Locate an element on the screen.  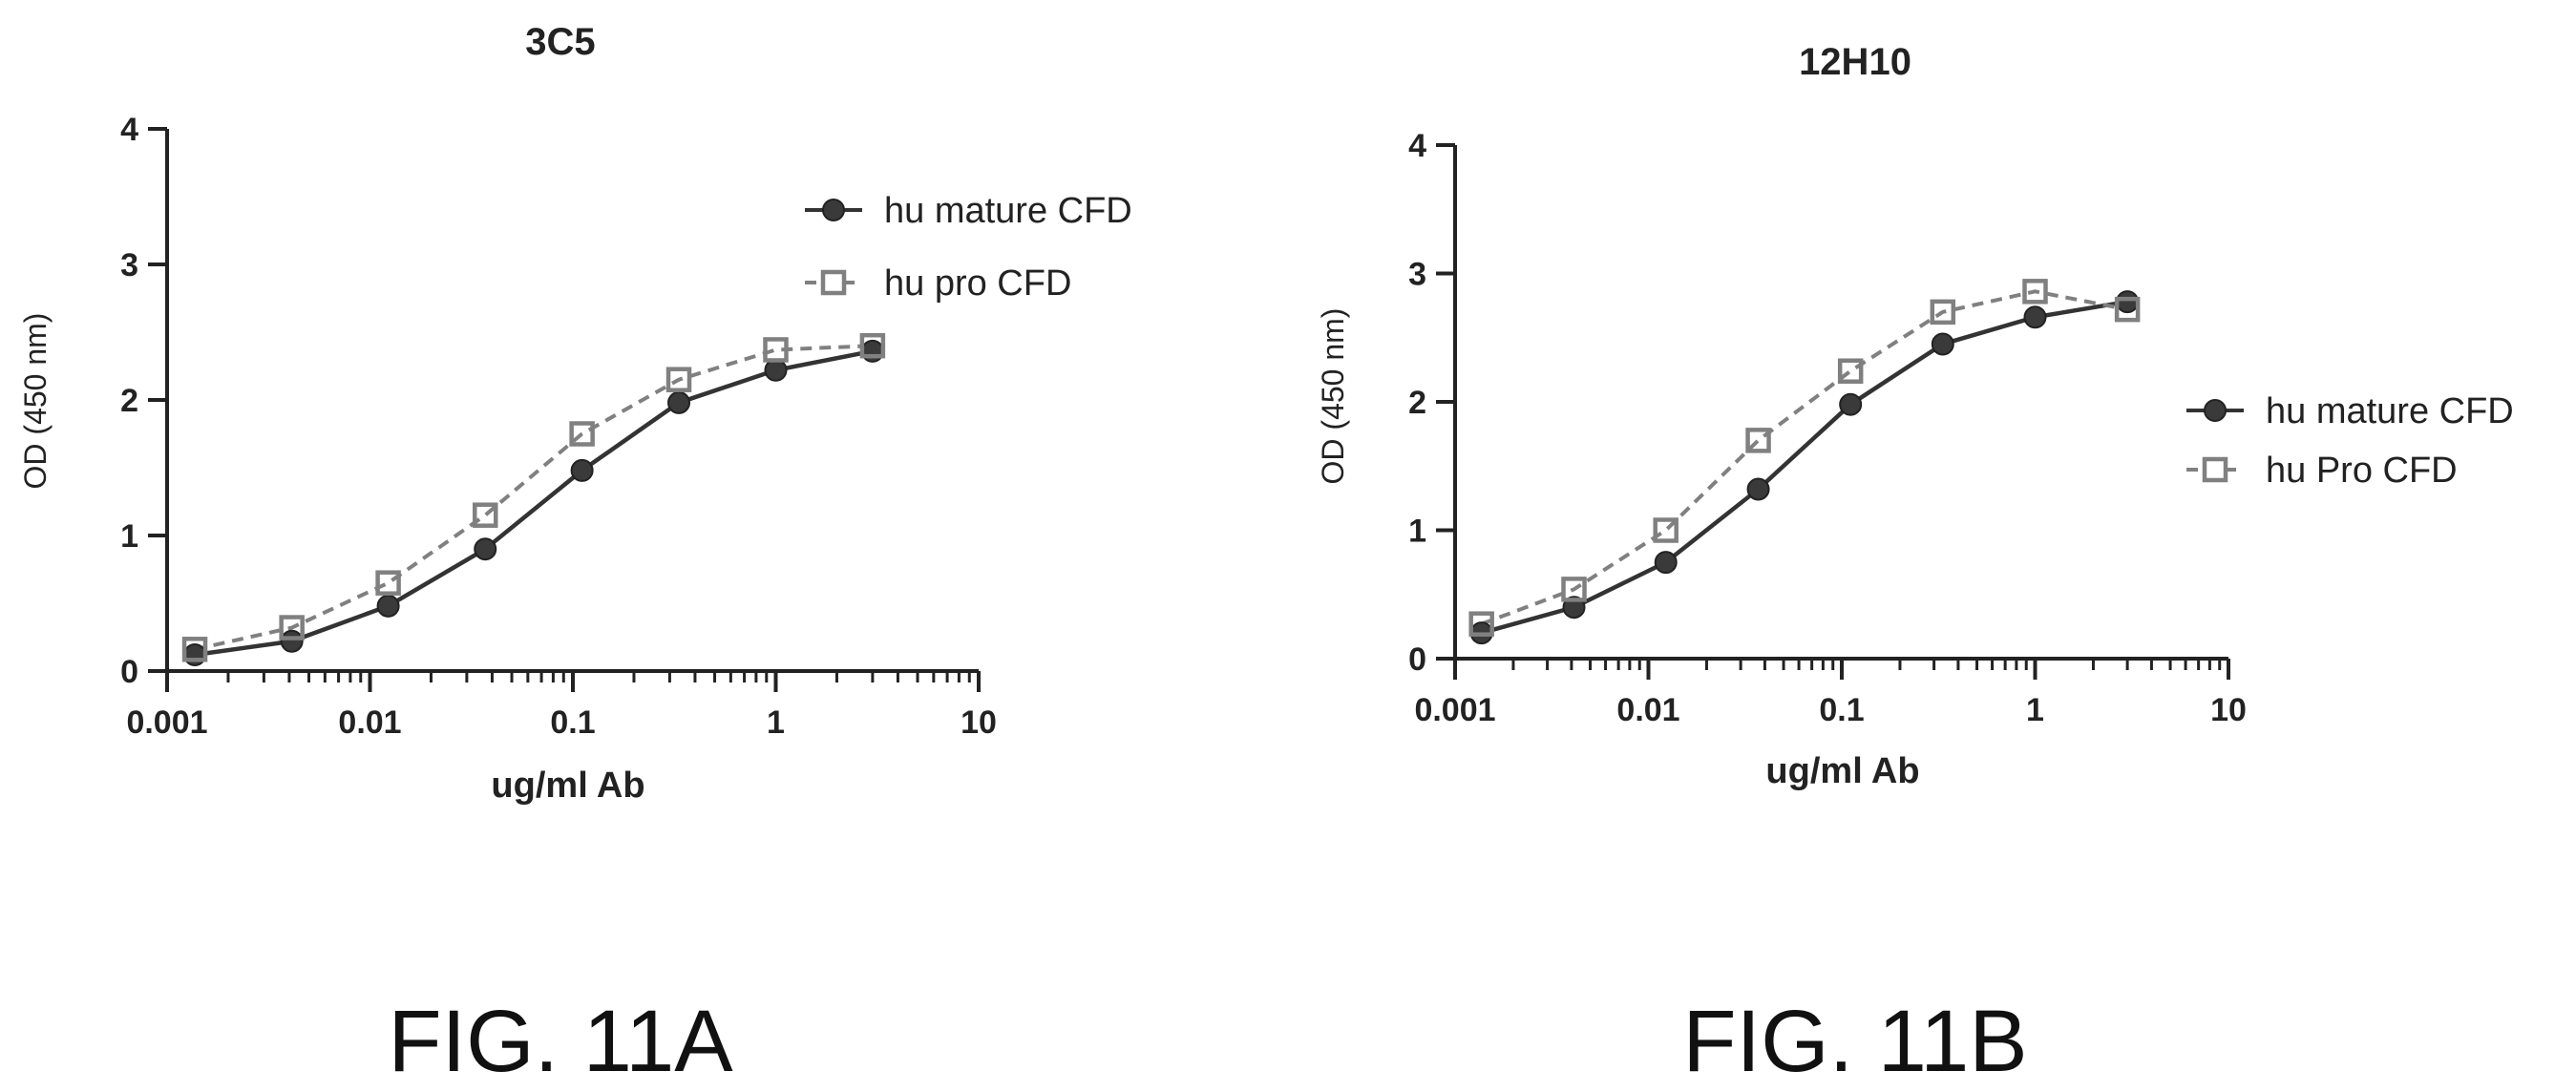
legend: hu mature CFD hu Pro CFD is located at coordinates (2350, 441).